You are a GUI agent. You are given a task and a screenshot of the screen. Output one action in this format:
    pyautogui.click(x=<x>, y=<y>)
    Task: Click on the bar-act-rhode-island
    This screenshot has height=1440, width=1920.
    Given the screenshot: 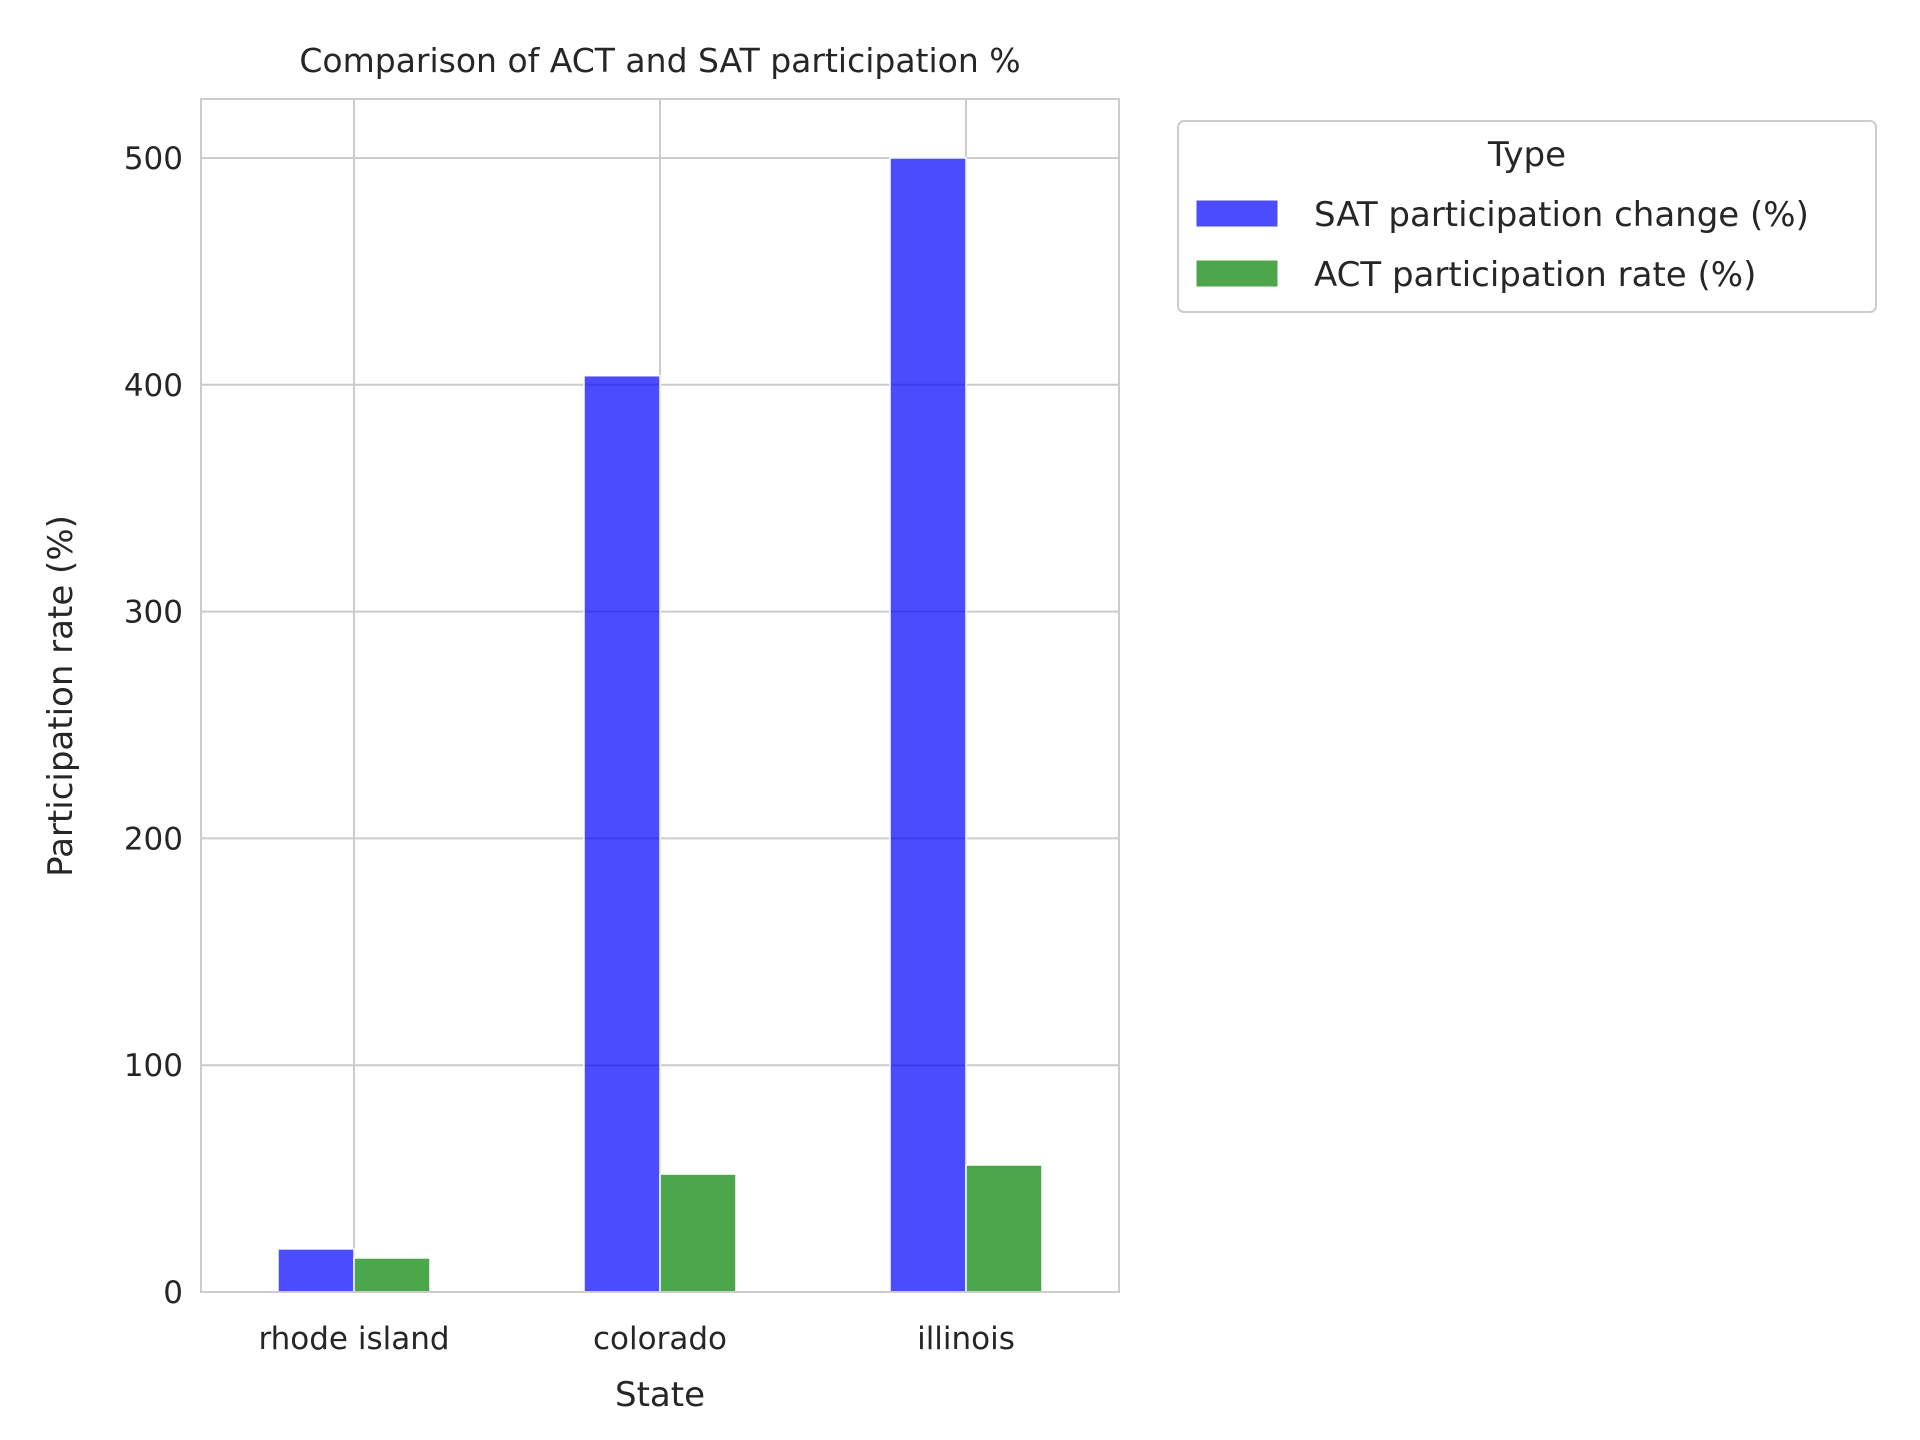 What is the action you would take?
    pyautogui.click(x=392, y=1275)
    